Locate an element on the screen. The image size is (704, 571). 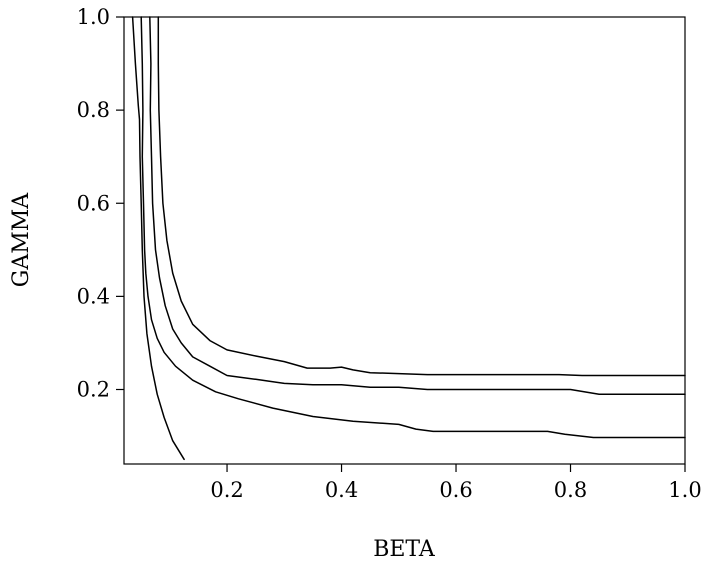
y-tick-label: 0.2 is located at coordinates (93, 390).